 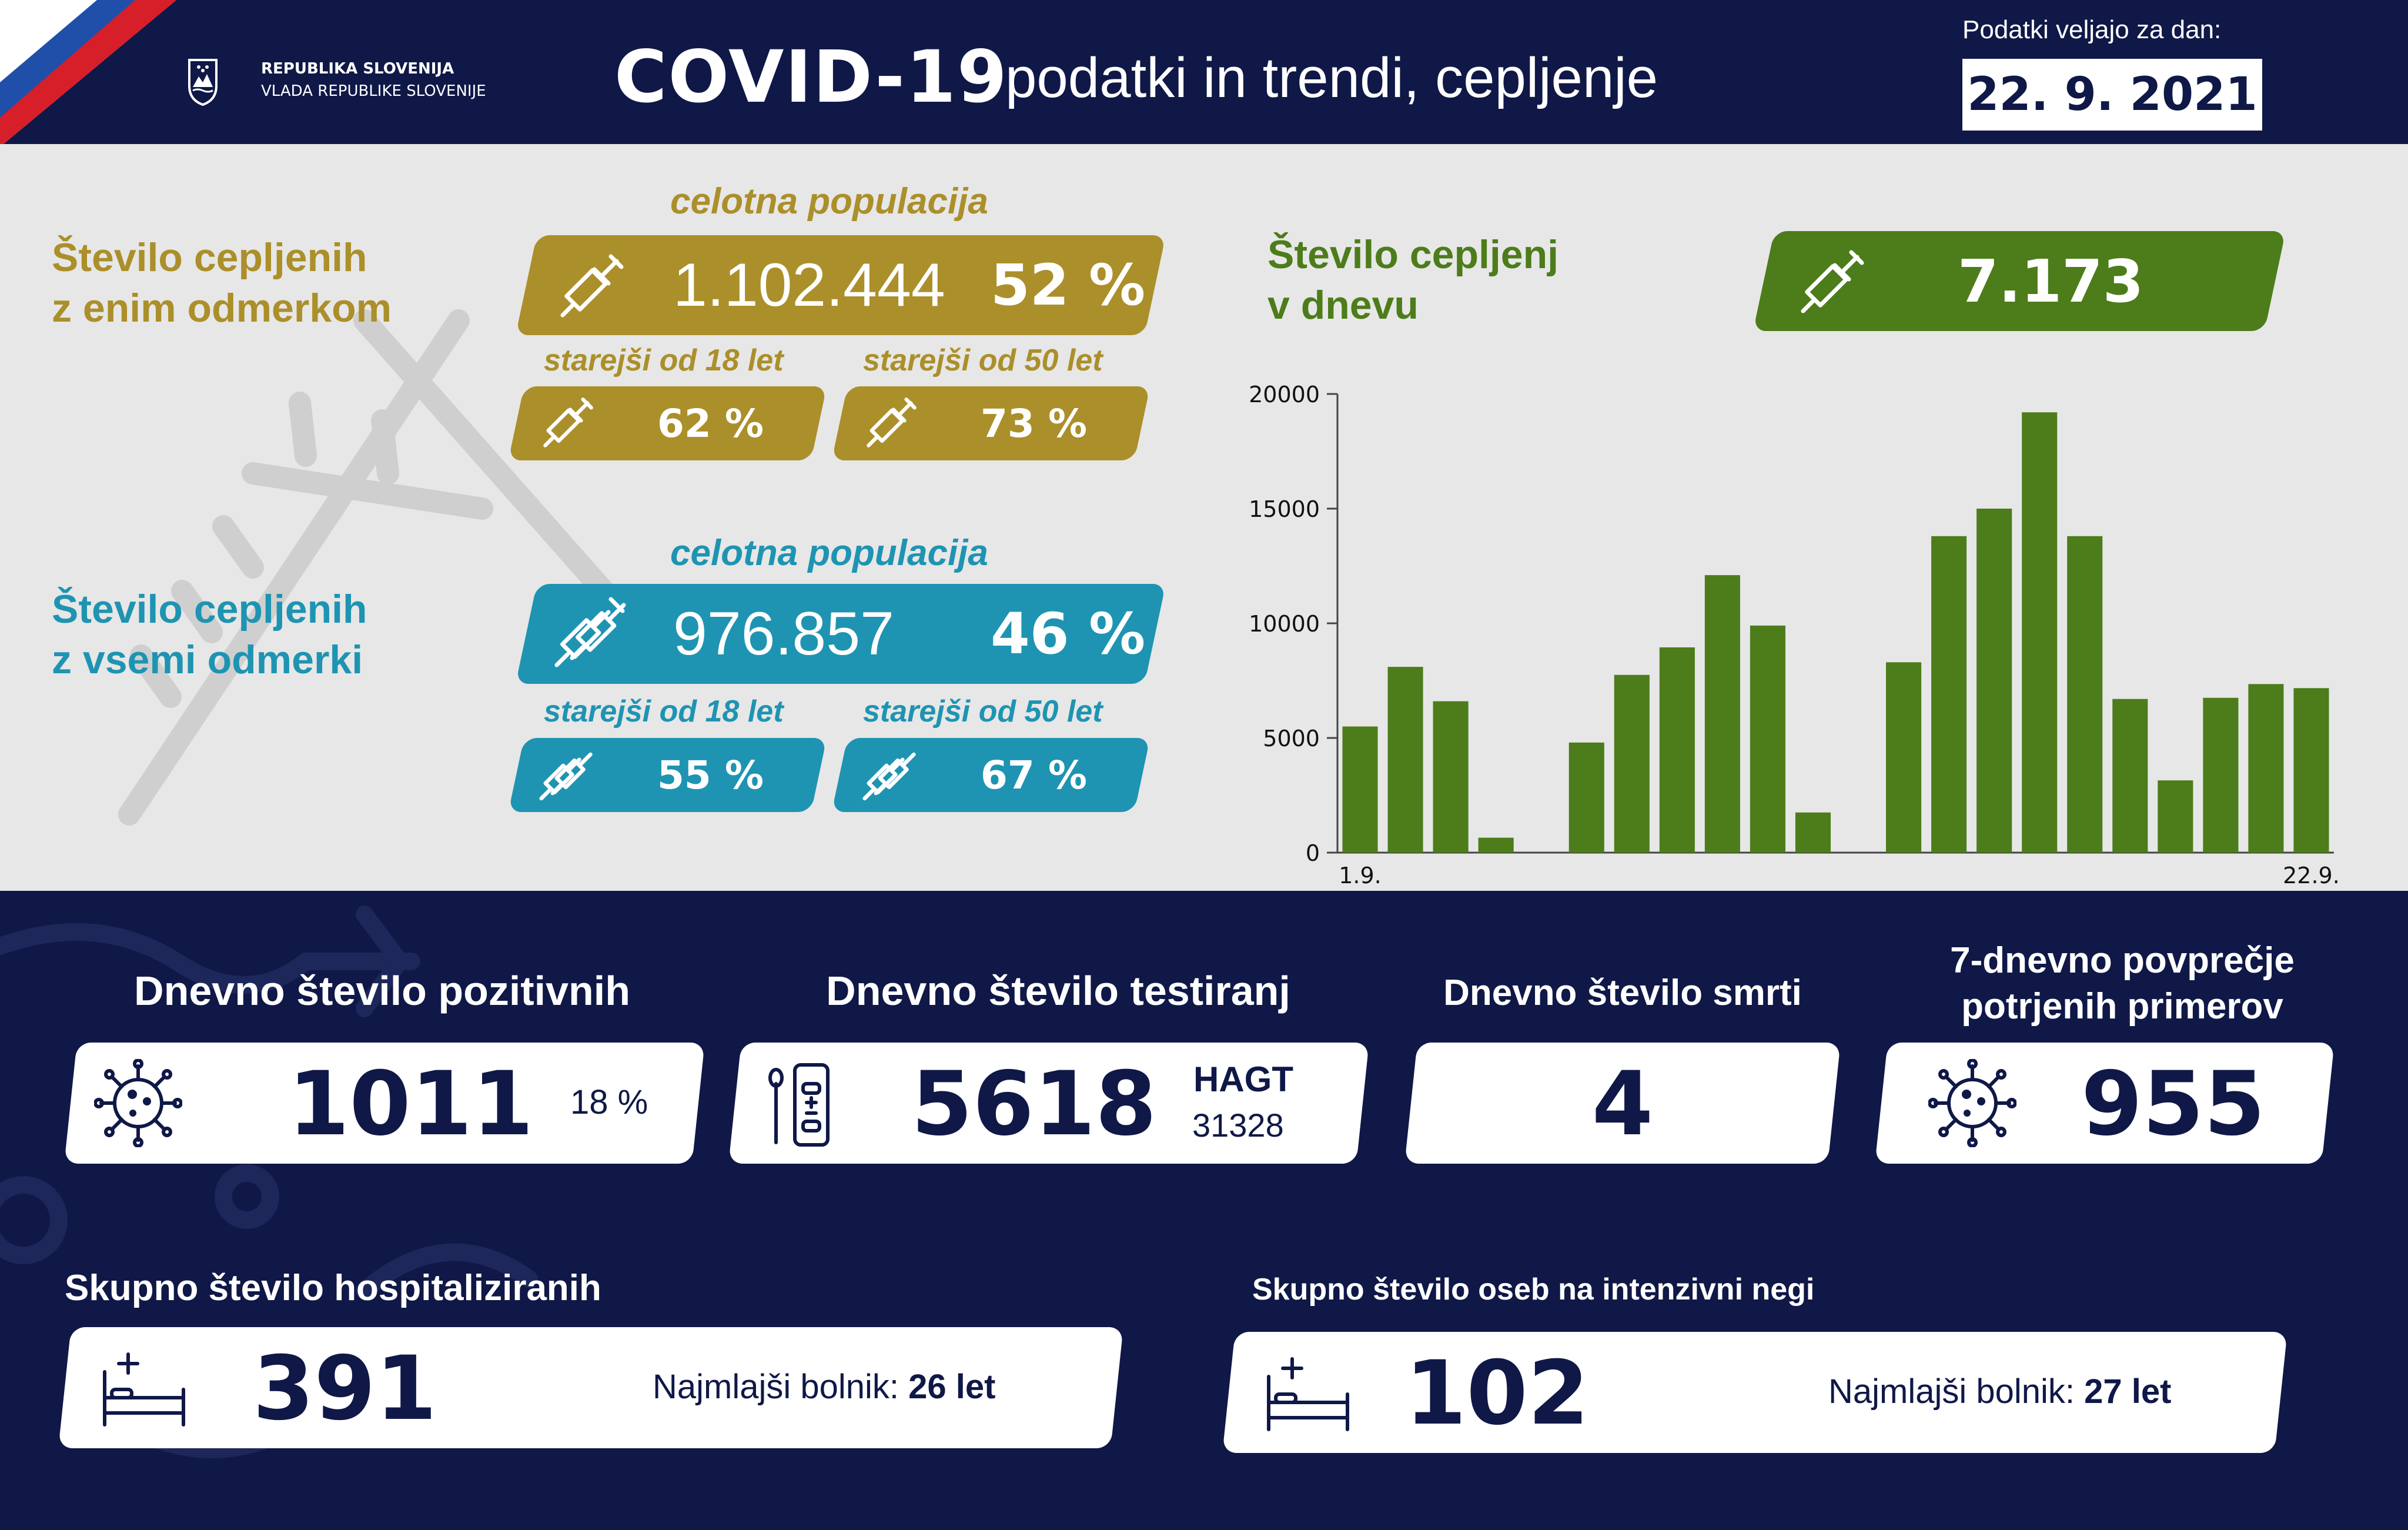 I want to click on background-syringe-icon, so click(x=382, y=567).